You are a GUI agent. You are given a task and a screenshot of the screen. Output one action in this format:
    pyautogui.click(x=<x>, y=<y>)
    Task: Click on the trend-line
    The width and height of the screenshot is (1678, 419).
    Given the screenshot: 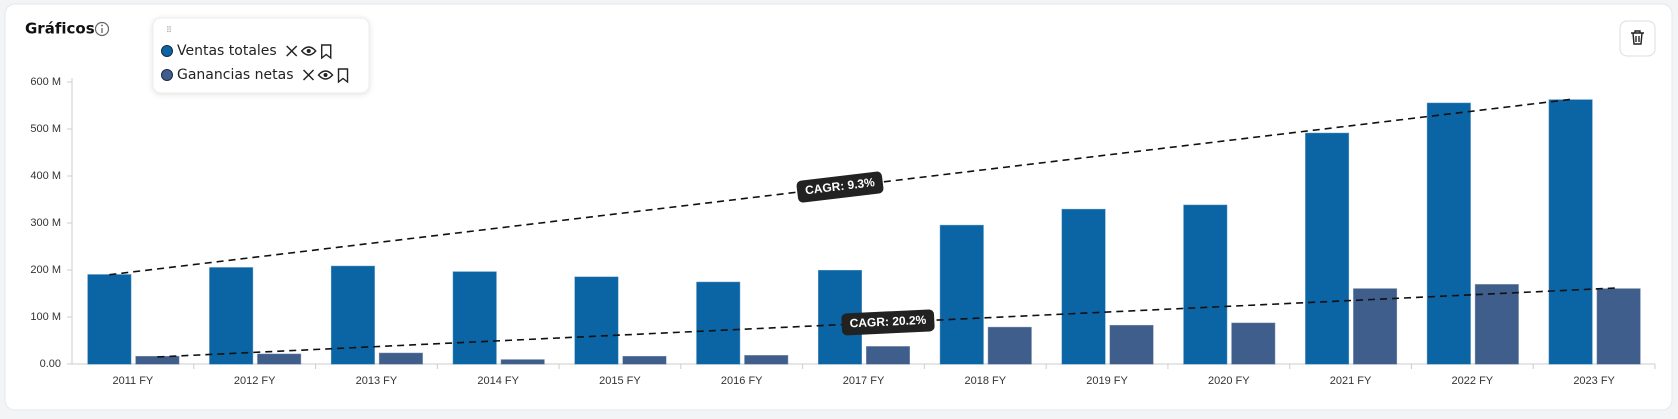 What is the action you would take?
    pyautogui.click(x=888, y=322)
    